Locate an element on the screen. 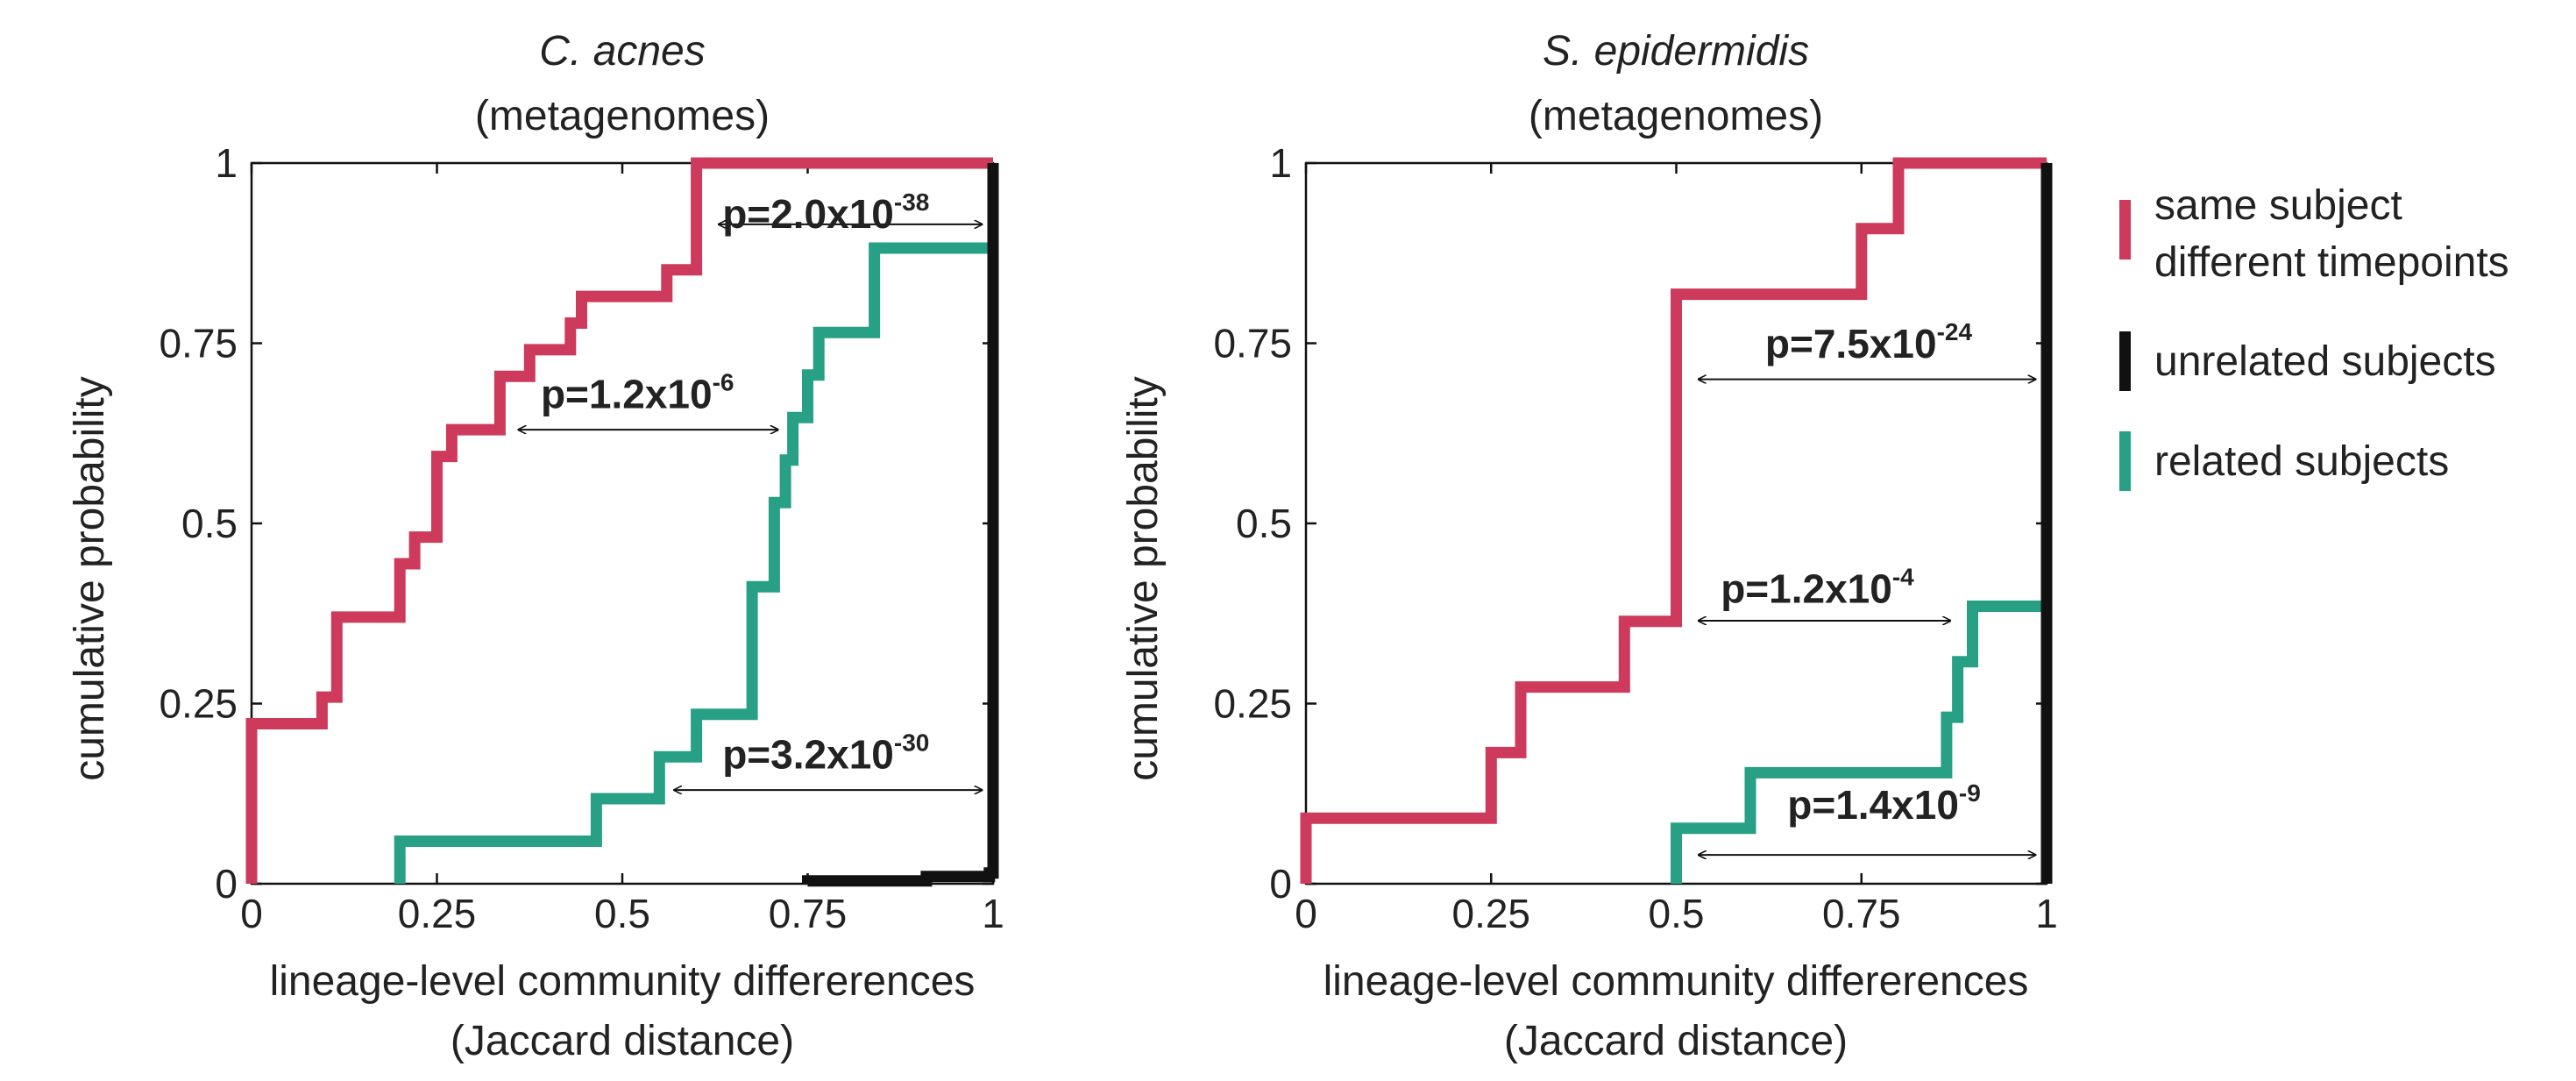  p-value-annotation: p=1.4x10-9 is located at coordinates (1884, 803).